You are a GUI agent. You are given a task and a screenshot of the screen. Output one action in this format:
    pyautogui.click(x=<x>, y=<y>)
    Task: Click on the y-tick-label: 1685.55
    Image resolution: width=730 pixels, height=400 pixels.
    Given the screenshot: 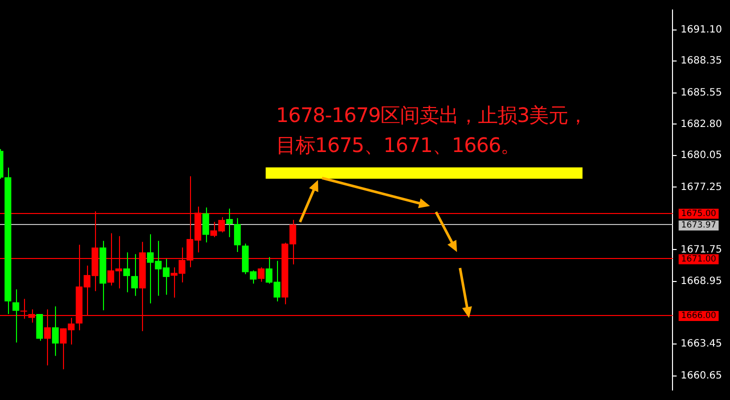 What is the action you would take?
    pyautogui.click(x=701, y=93)
    